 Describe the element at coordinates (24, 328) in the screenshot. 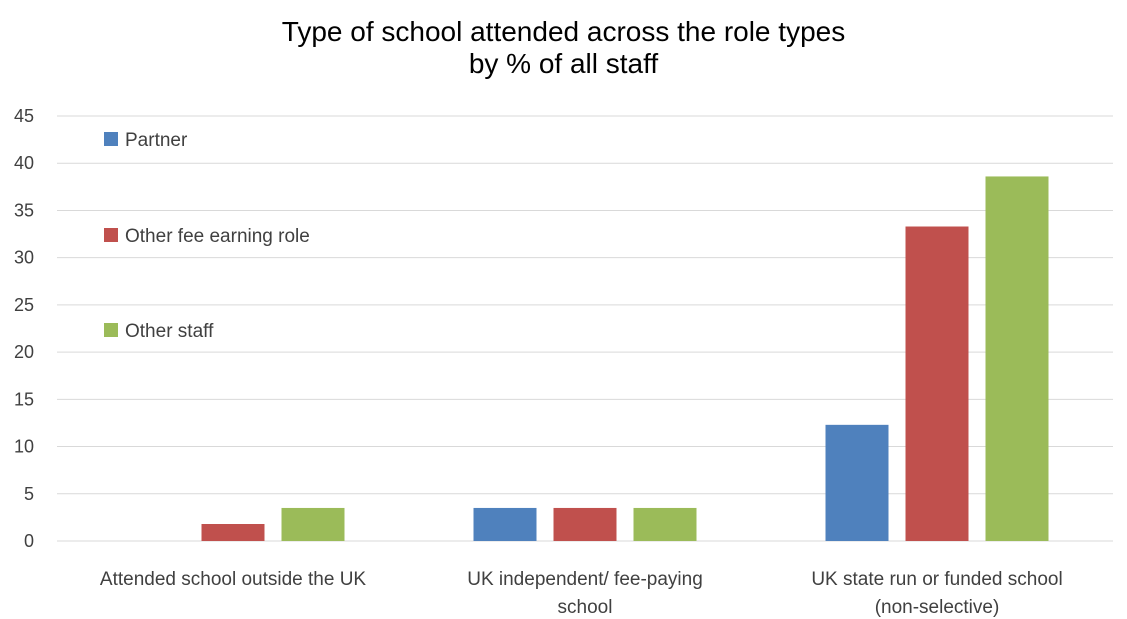

I see `y-axis-tick-labels: 0 5 10 15 20 25 30 35 40 45` at that location.